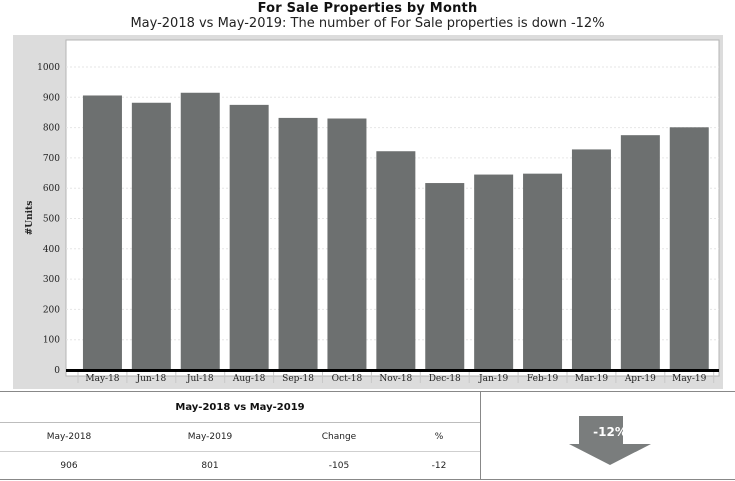 The image size is (735, 481). What do you see at coordinates (150, 379) in the screenshot?
I see `x-tick-label: Jun-18` at bounding box center [150, 379].